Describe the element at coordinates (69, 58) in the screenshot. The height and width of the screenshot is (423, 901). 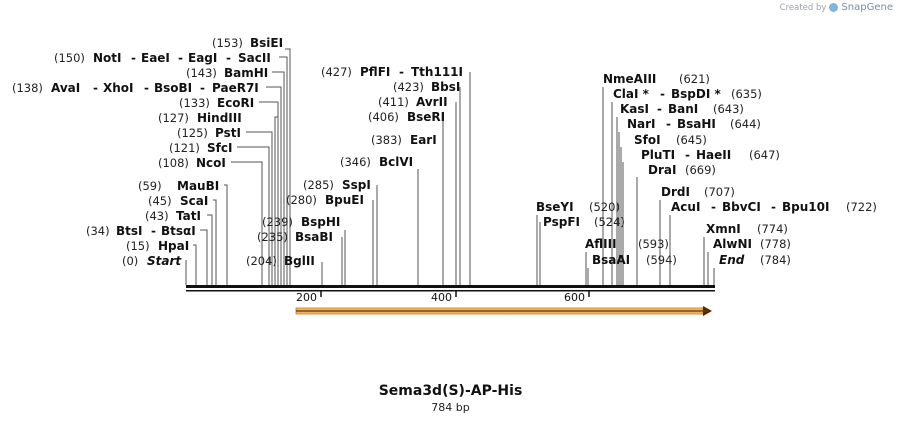
I see `site-position: (150)` at that location.